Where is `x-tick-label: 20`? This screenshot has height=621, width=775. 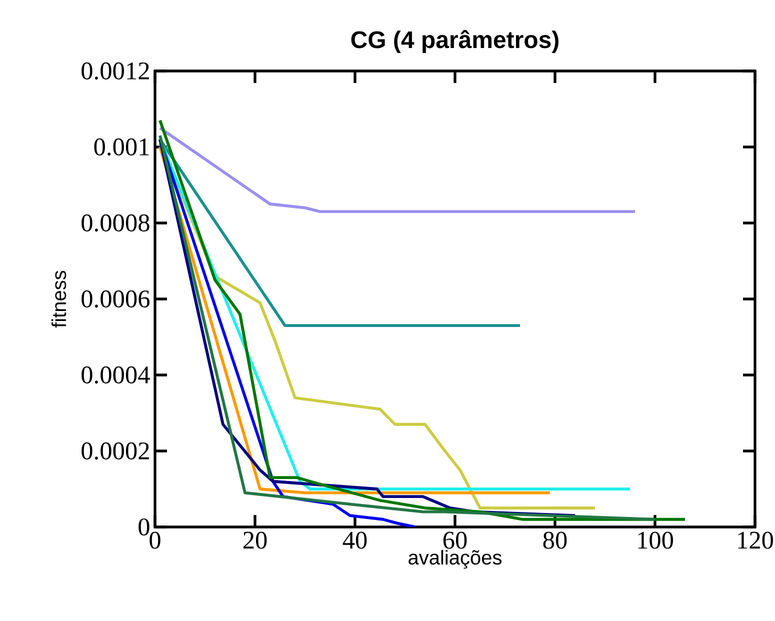 x-tick-label: 20 is located at coordinates (255, 540).